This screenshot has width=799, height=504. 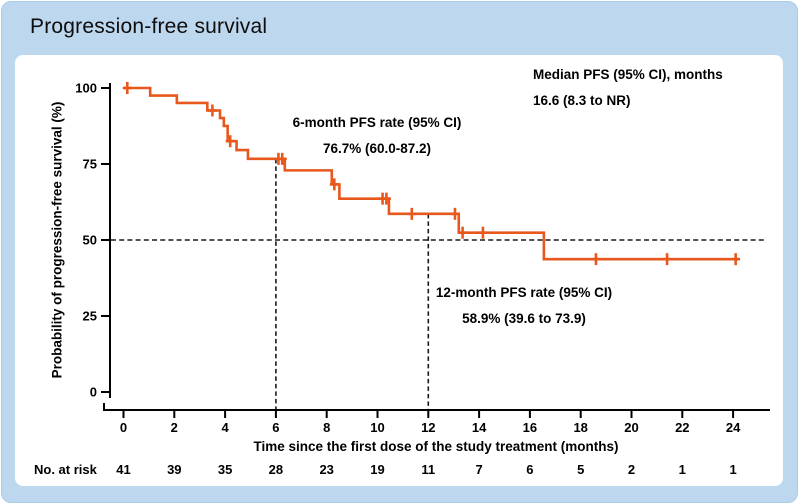 What do you see at coordinates (682, 427) in the screenshot?
I see `x-tick-label-22: 22` at bounding box center [682, 427].